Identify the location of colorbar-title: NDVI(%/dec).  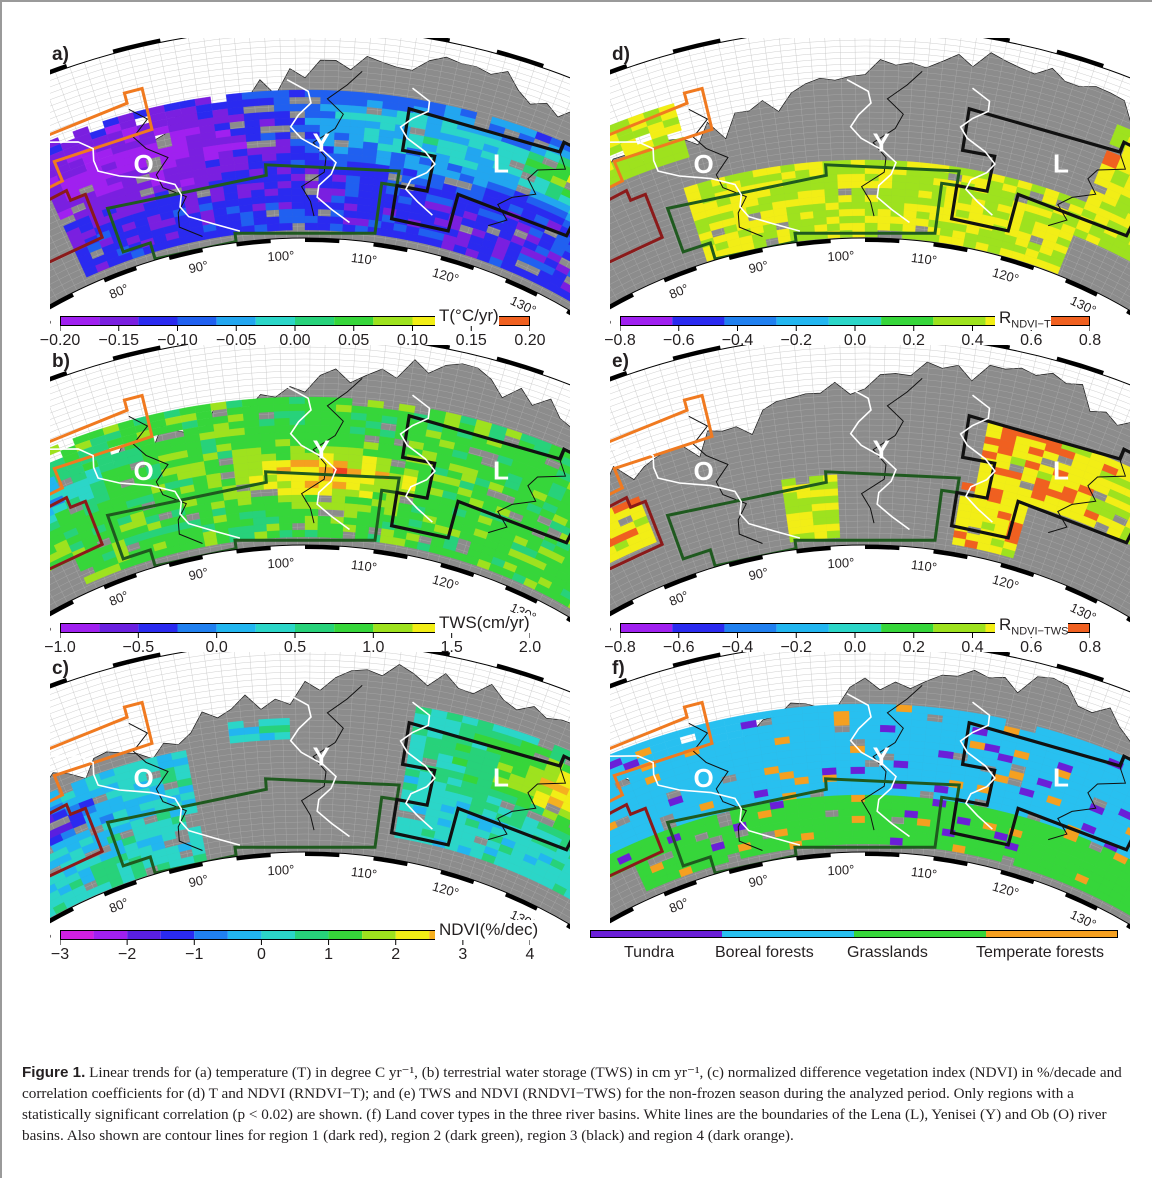
(487, 930).